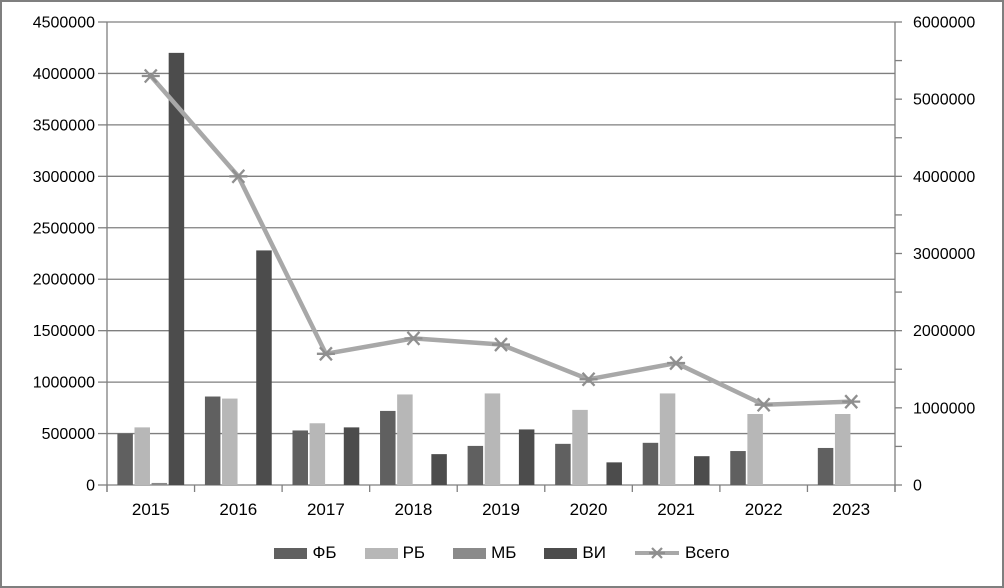 The width and height of the screenshot is (1004, 588). What do you see at coordinates (151, 509) in the screenshot?
I see `x-axis-label: 2015` at bounding box center [151, 509].